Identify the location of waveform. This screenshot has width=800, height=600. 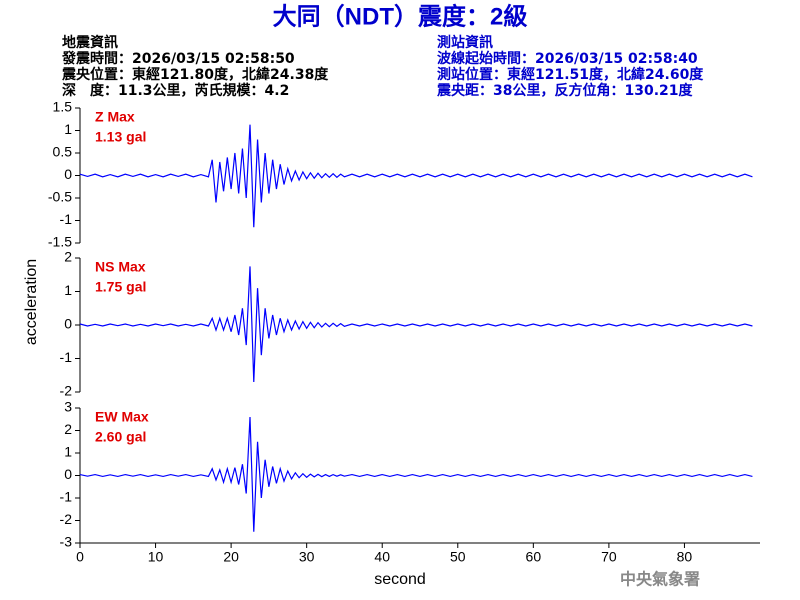
(416, 176).